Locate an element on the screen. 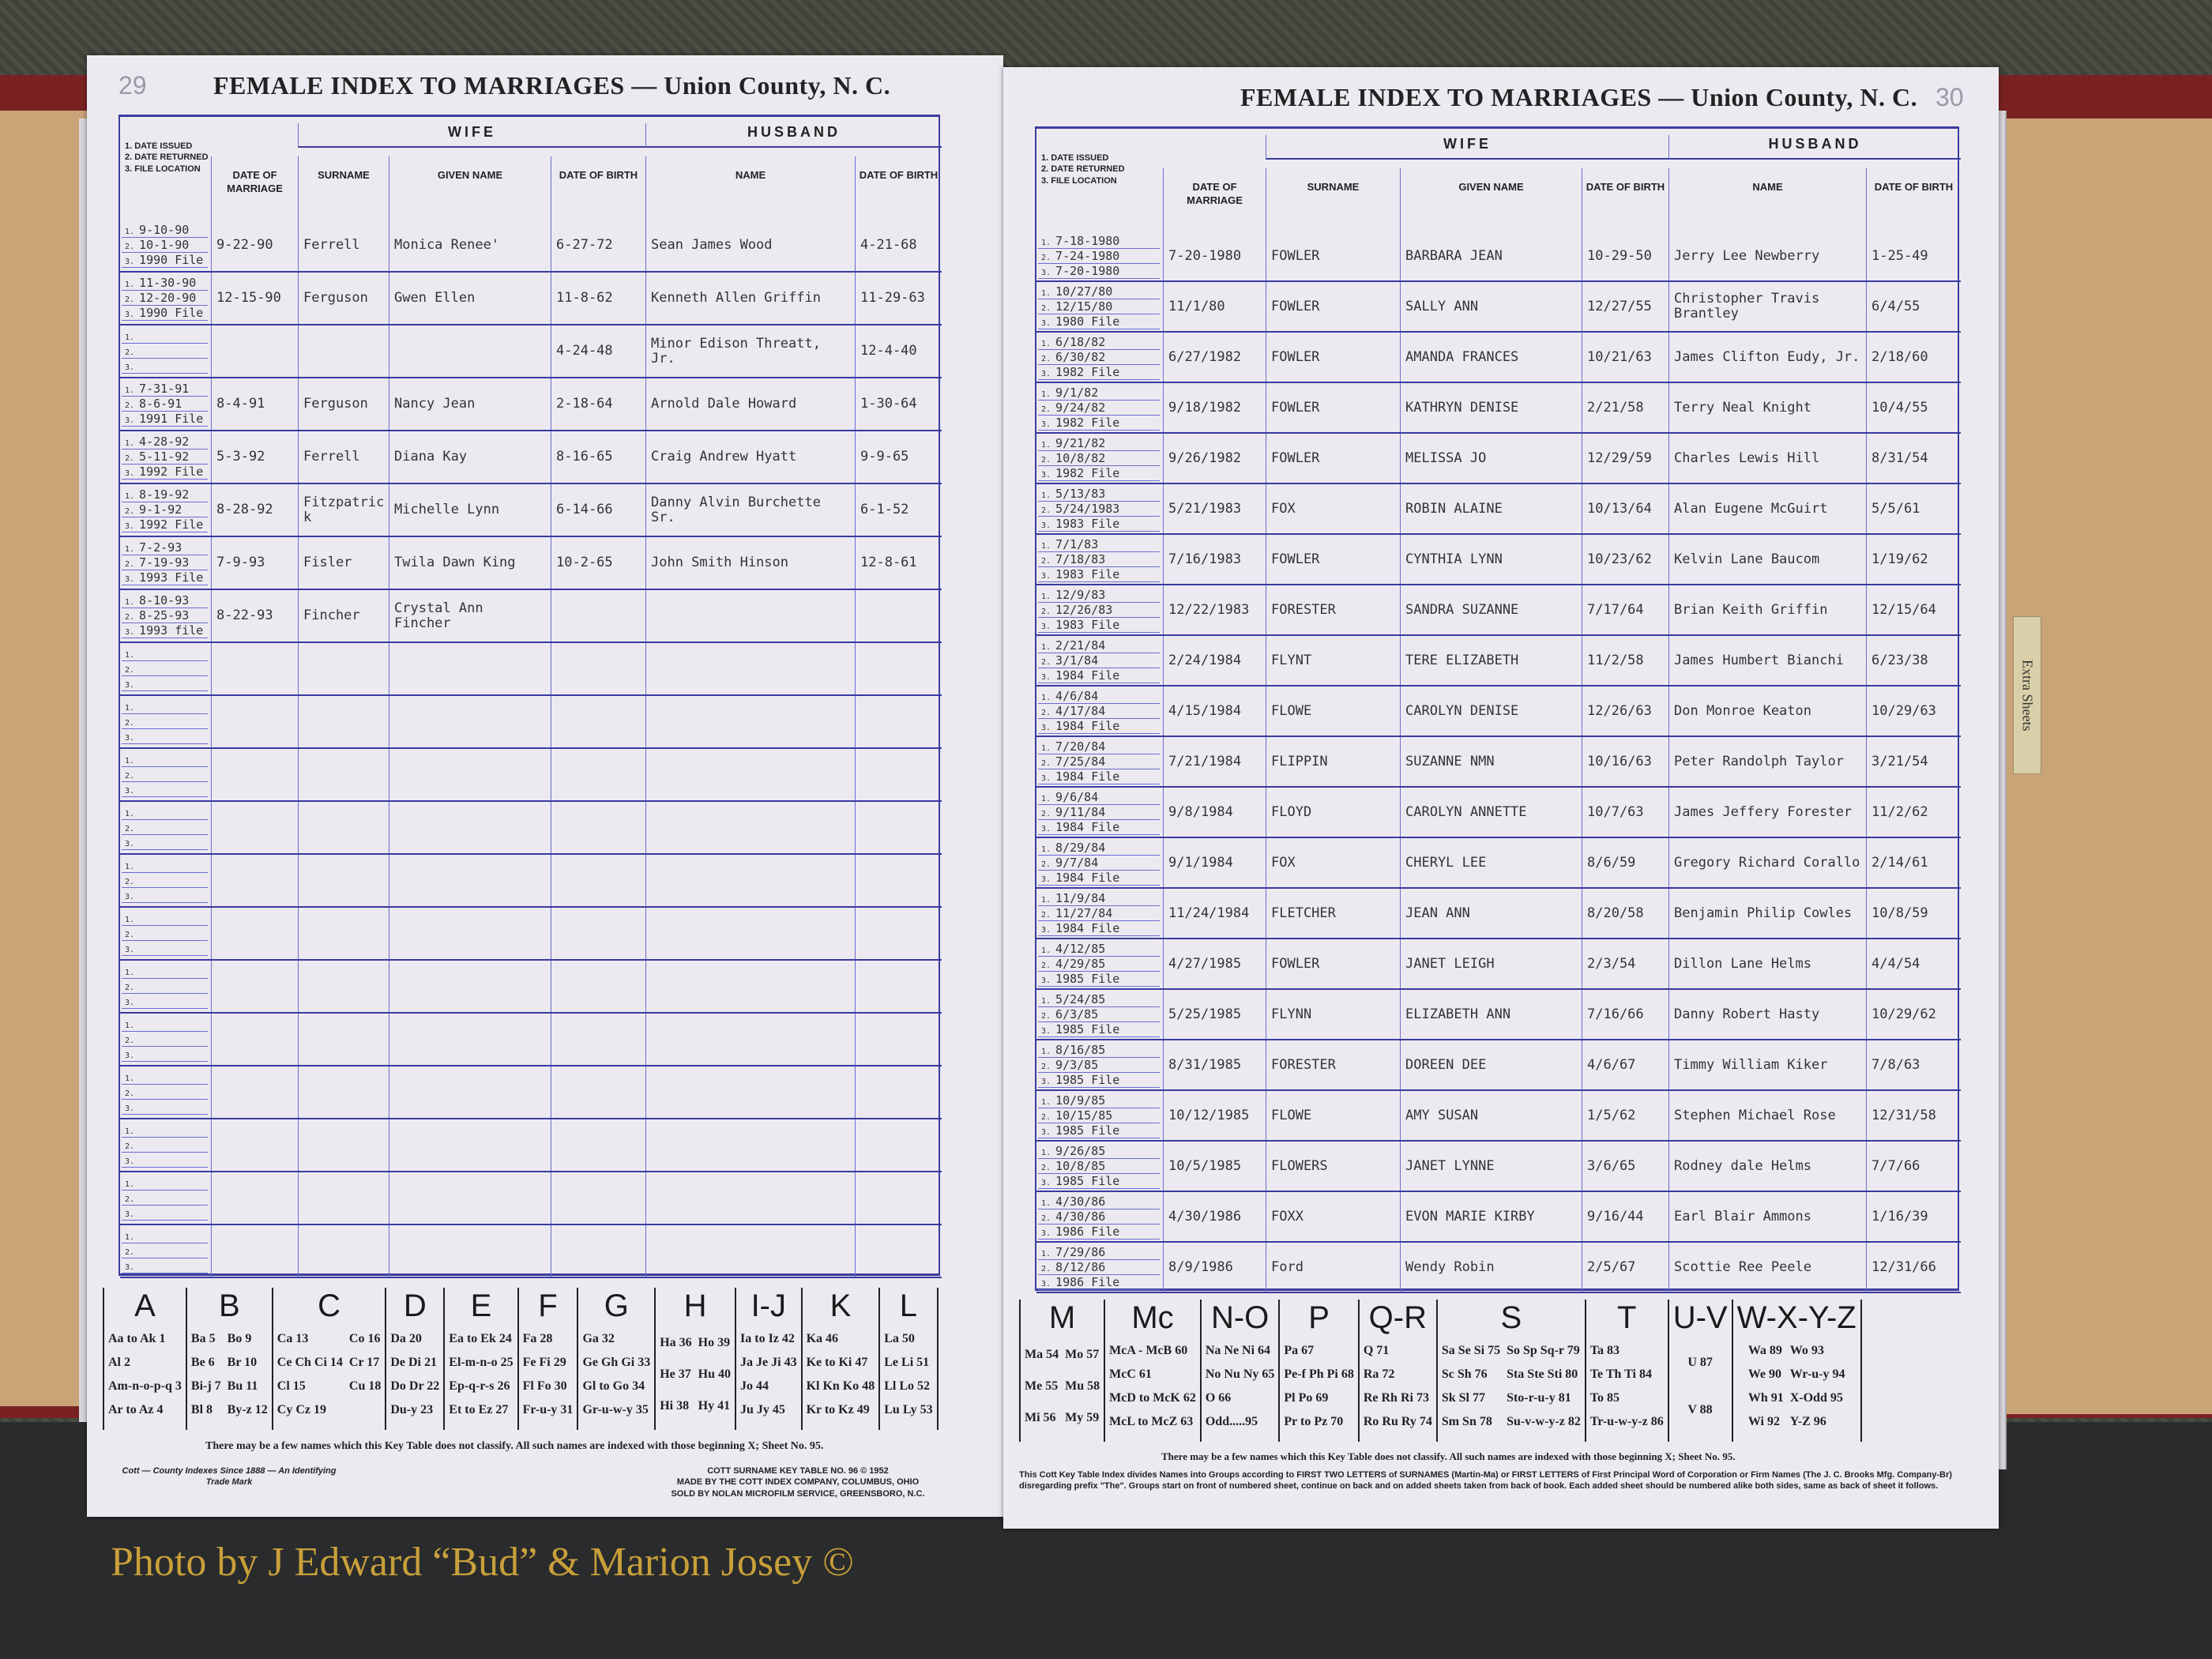 This screenshot has height=1659, width=2212. file-location-value: 1980 File is located at coordinates (1087, 321).